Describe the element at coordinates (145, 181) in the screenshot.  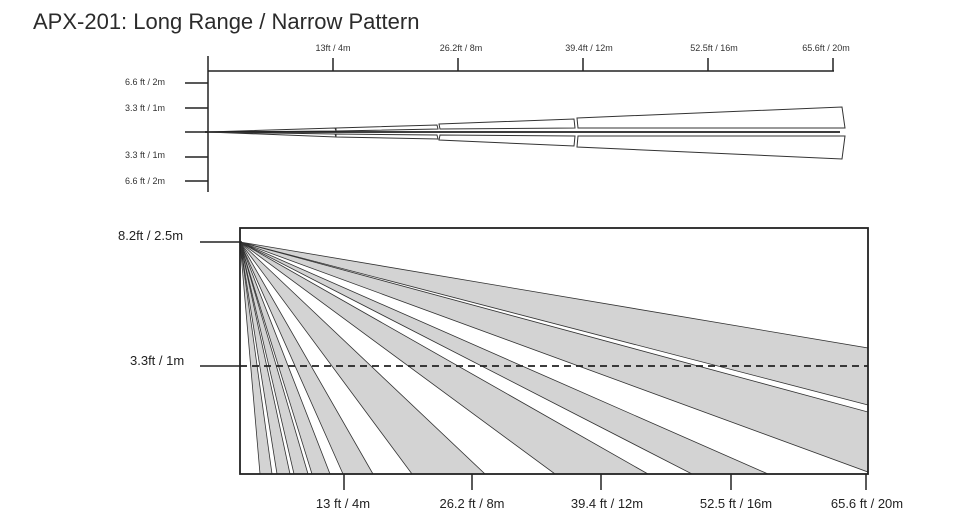
I see `top-width-label-4: 6.6 ft / 2m` at that location.